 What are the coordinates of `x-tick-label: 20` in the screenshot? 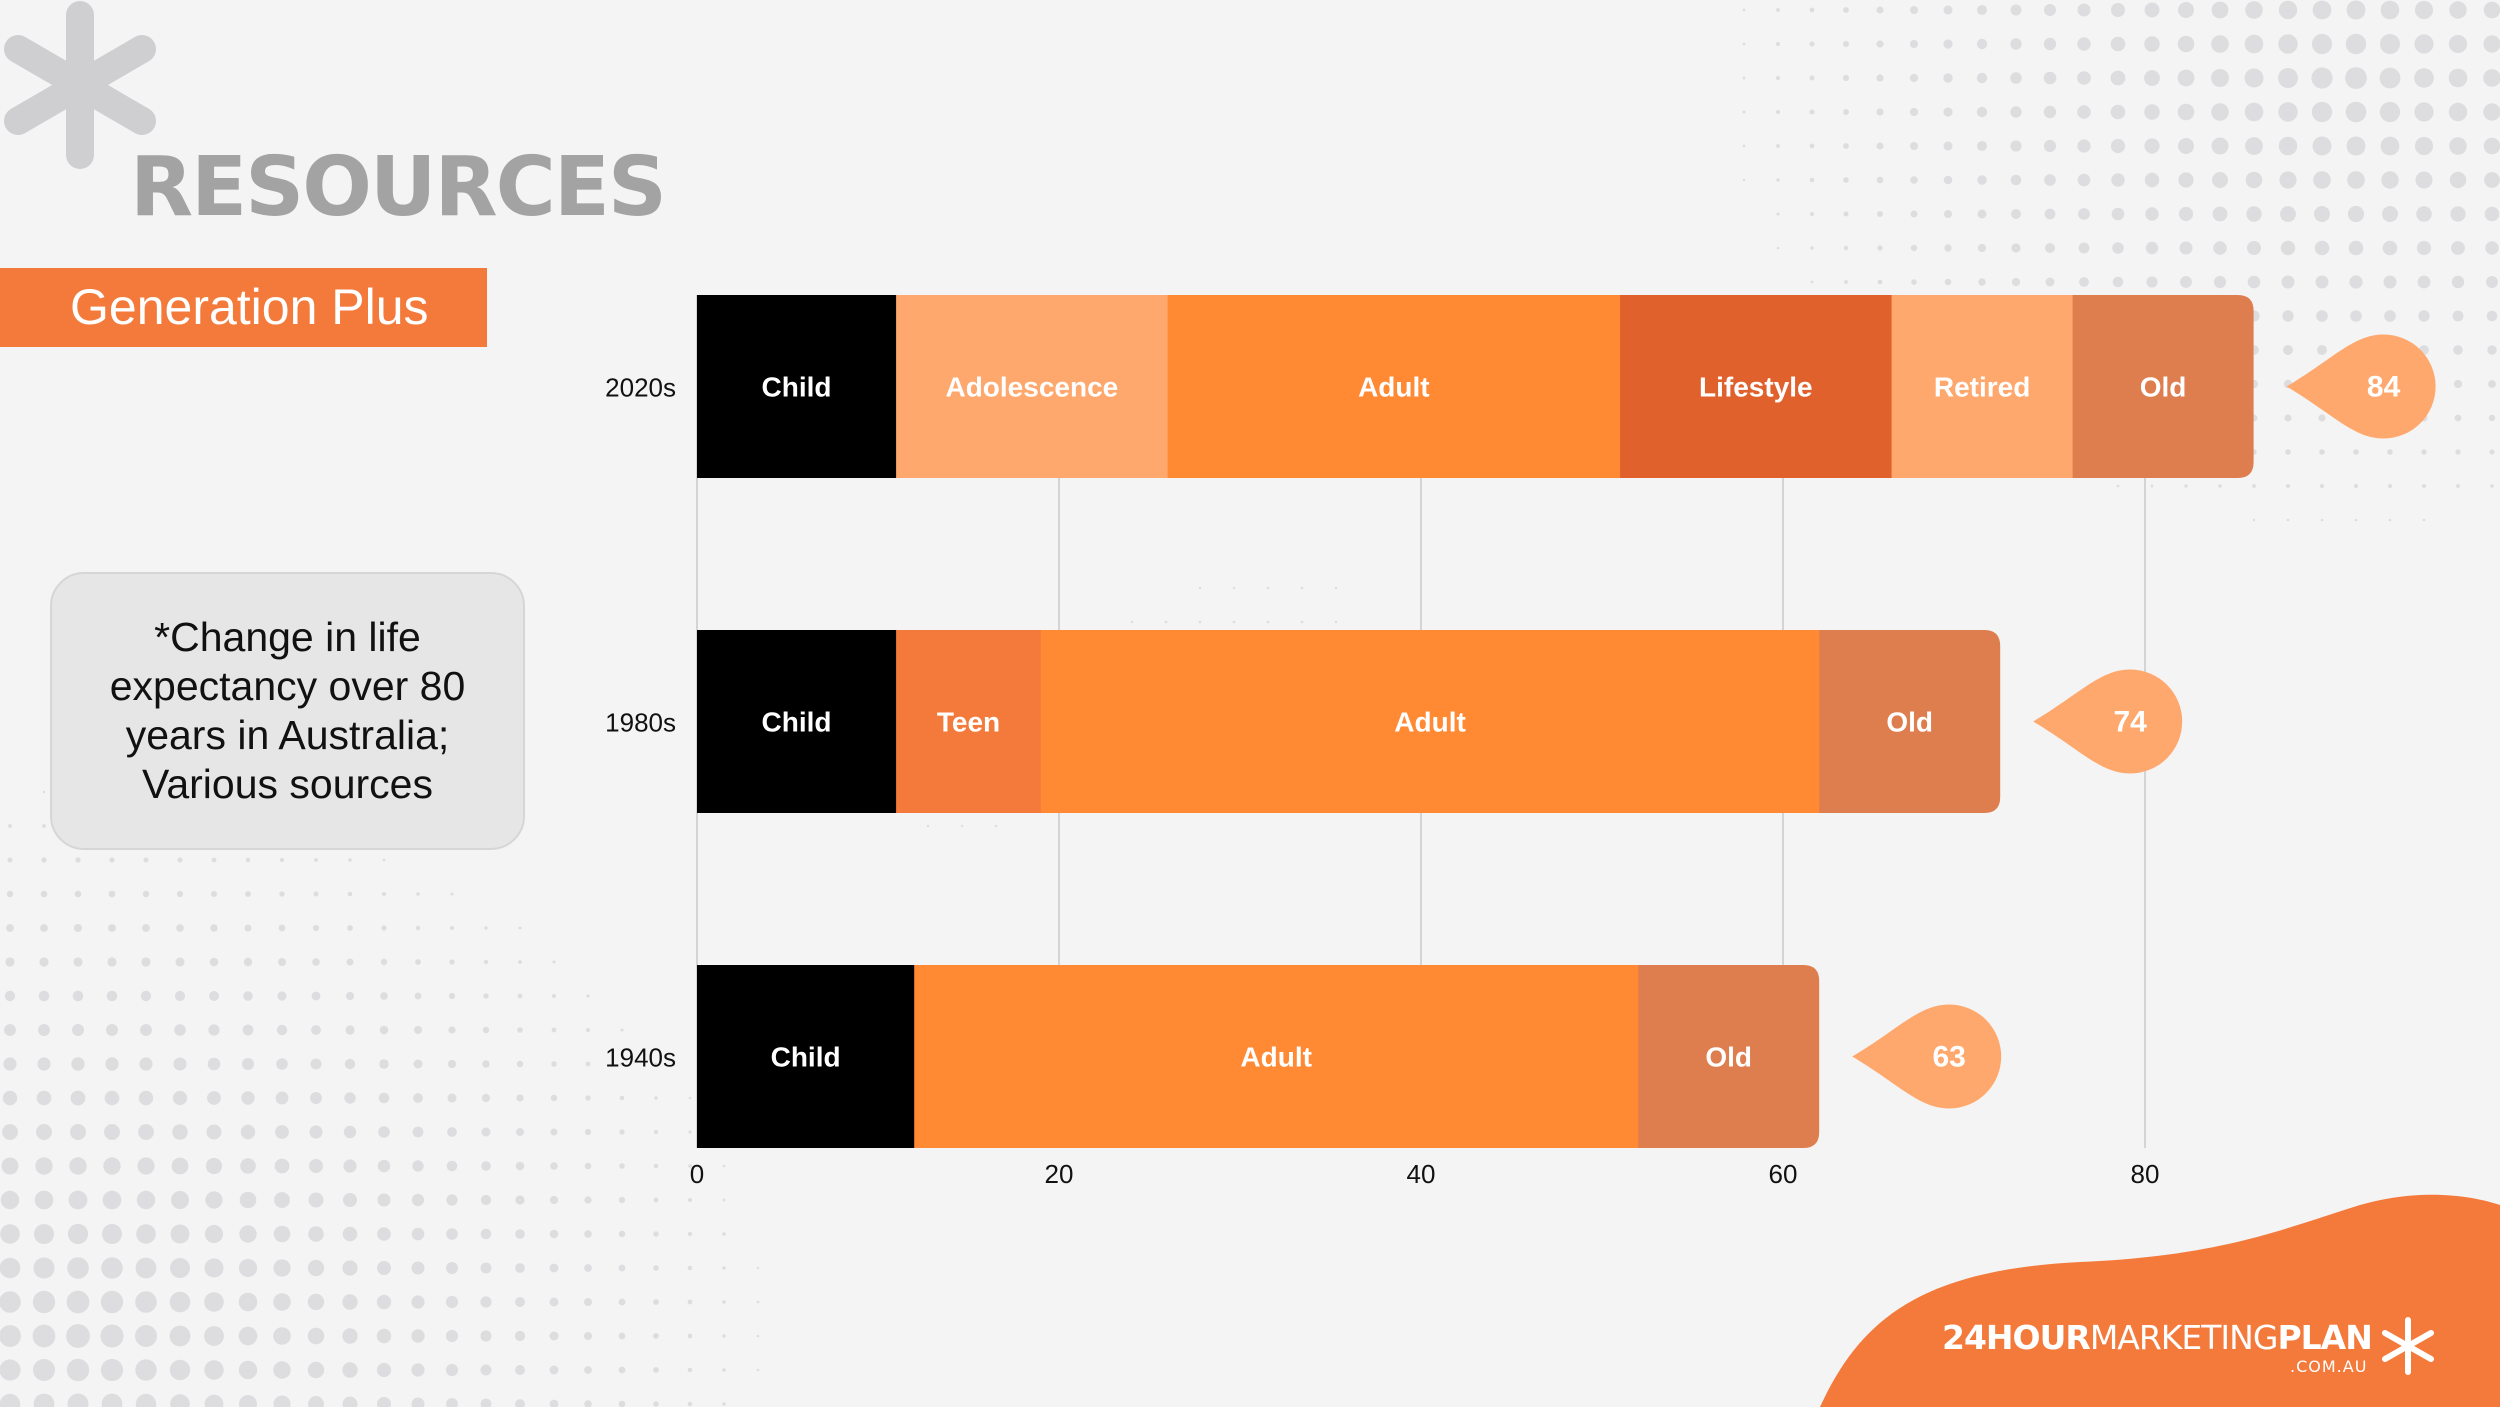 It's located at (1059, 1174).